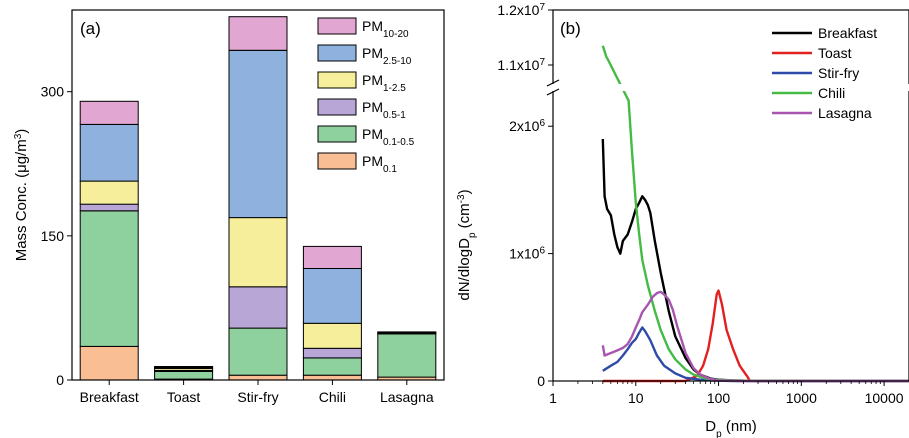 The height and width of the screenshot is (438, 909). What do you see at coordinates (801, 398) in the screenshot?
I see `xtick-label: 1000` at bounding box center [801, 398].